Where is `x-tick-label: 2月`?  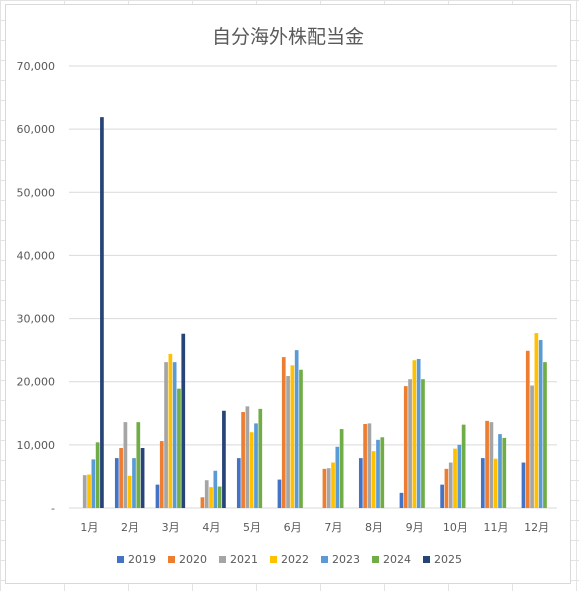 x-tick-label: 2月 is located at coordinates (130, 527).